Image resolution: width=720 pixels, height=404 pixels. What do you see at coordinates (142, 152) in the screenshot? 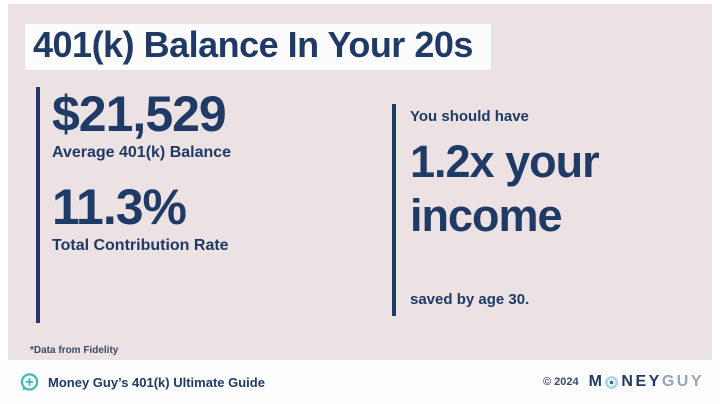
I see `average-balance-label: Average 401(k) Balance` at bounding box center [142, 152].